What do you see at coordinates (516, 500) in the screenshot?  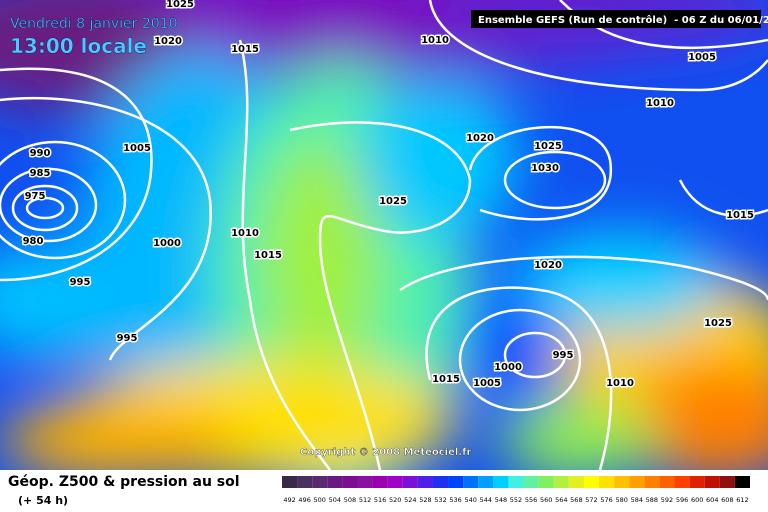 I see `legend-label: 552` at bounding box center [516, 500].